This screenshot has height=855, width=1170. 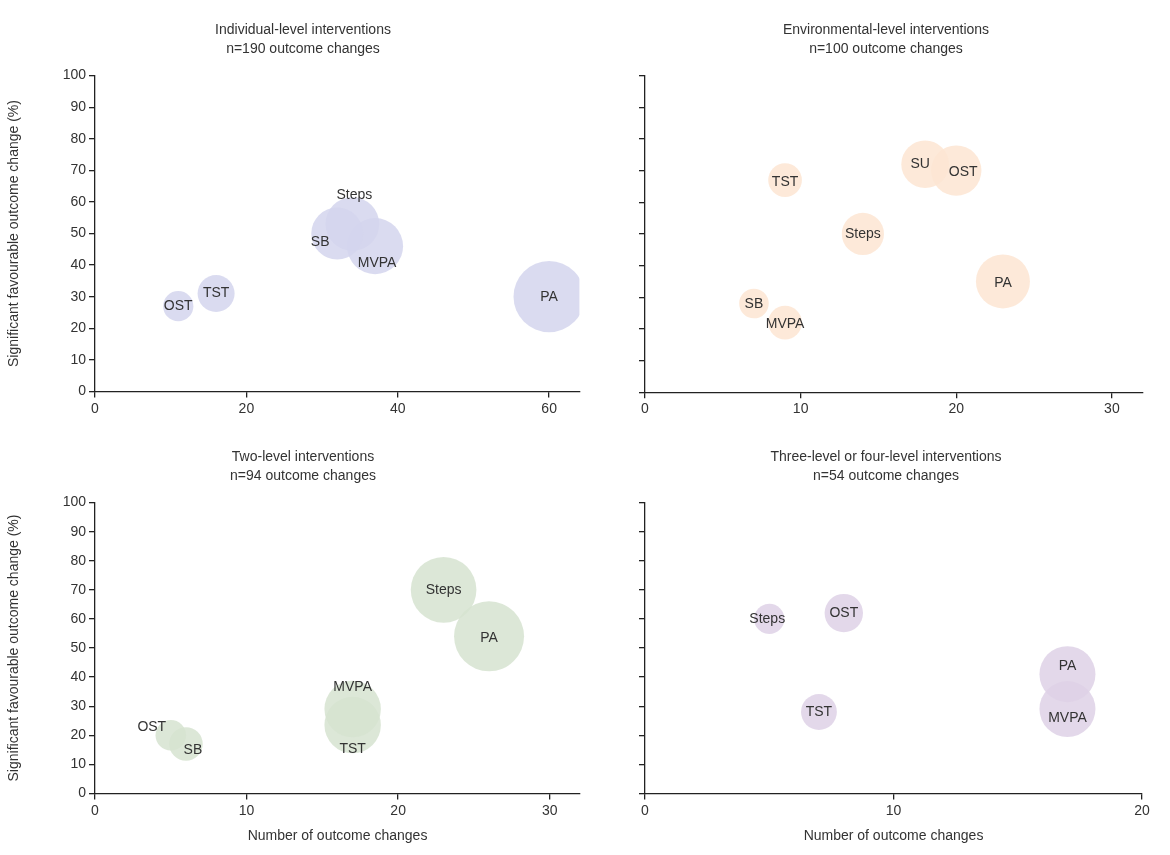 I want to click on chart-title: Individual-level interventions, so click(x=303, y=29).